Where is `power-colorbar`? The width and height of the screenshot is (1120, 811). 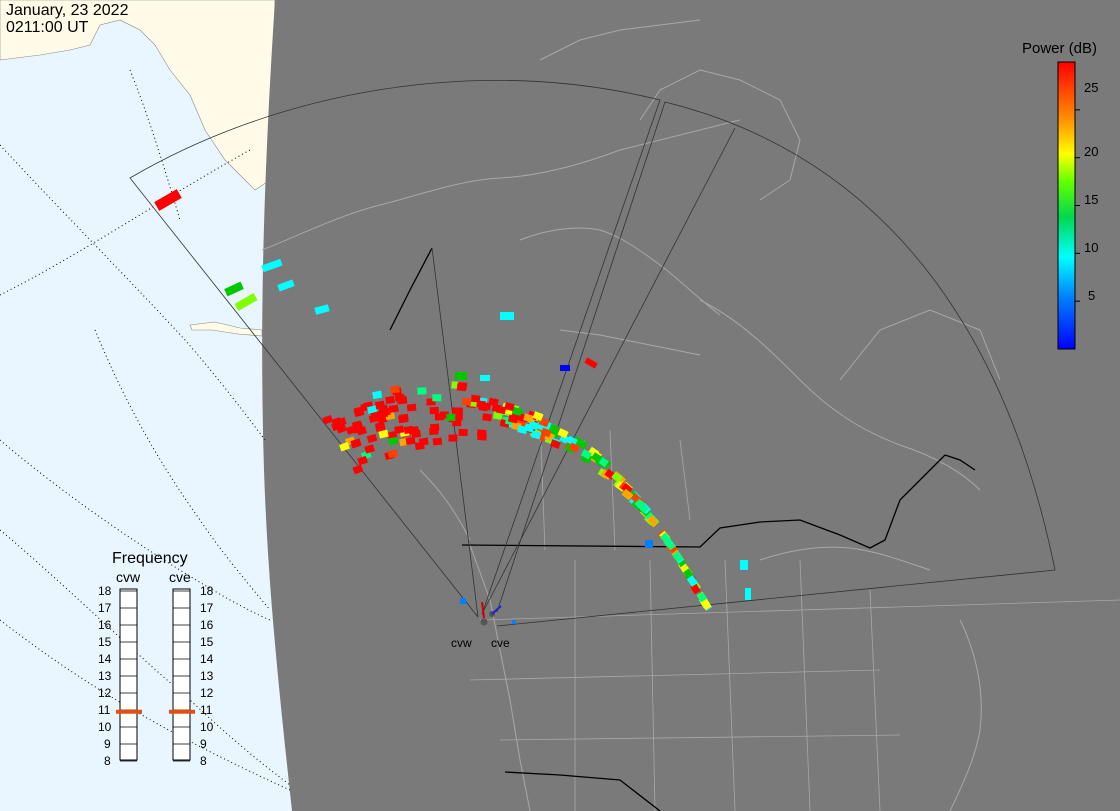 power-colorbar is located at coordinates (1066, 205).